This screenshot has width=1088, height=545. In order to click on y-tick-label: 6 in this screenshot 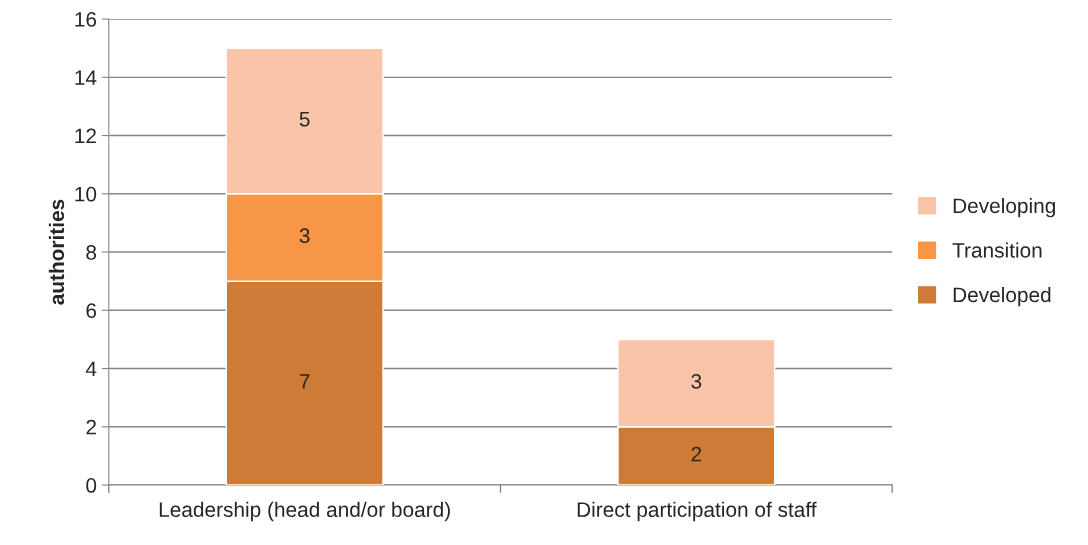, I will do `click(91, 311)`.